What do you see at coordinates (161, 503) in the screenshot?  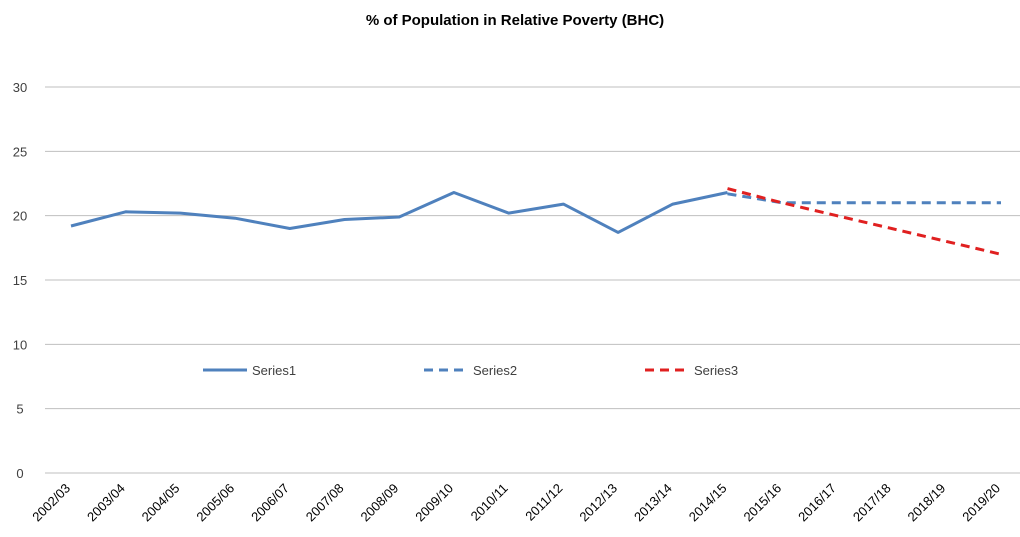 I see `x-tick-label: 2004/05` at bounding box center [161, 503].